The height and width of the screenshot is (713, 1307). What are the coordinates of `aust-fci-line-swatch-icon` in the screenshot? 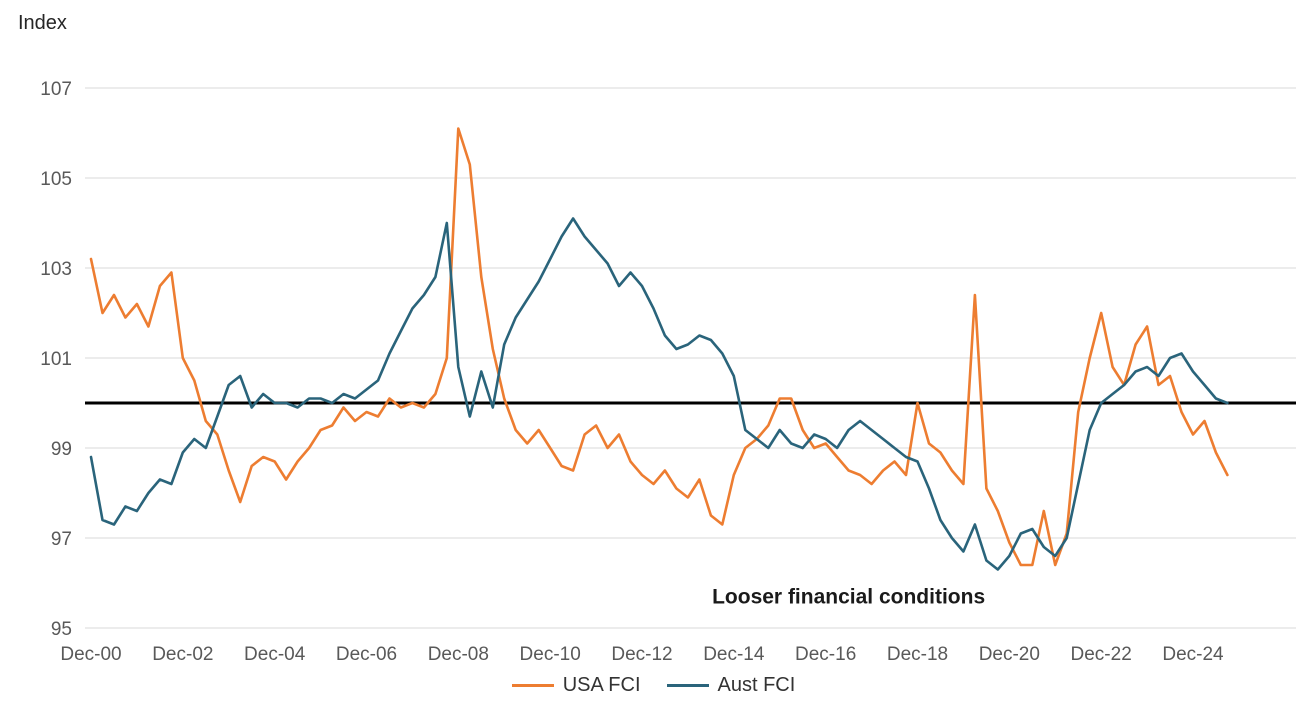 It's located at (687, 685).